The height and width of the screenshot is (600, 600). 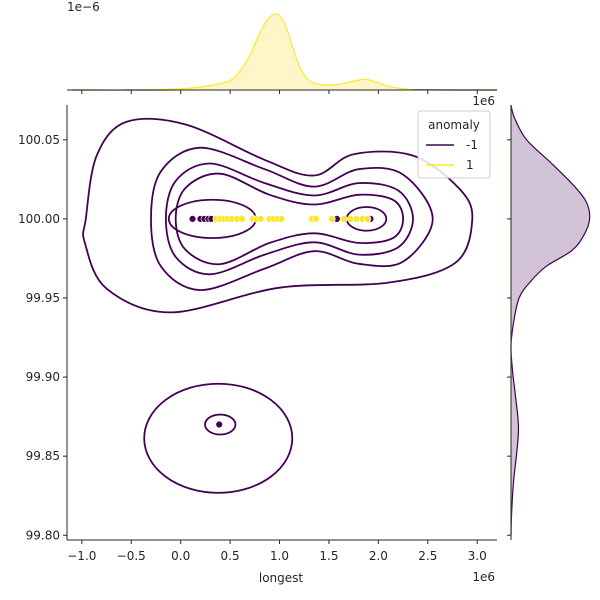 What do you see at coordinates (43, 298) in the screenshot?
I see `y-tick-label: 99.95` at bounding box center [43, 298].